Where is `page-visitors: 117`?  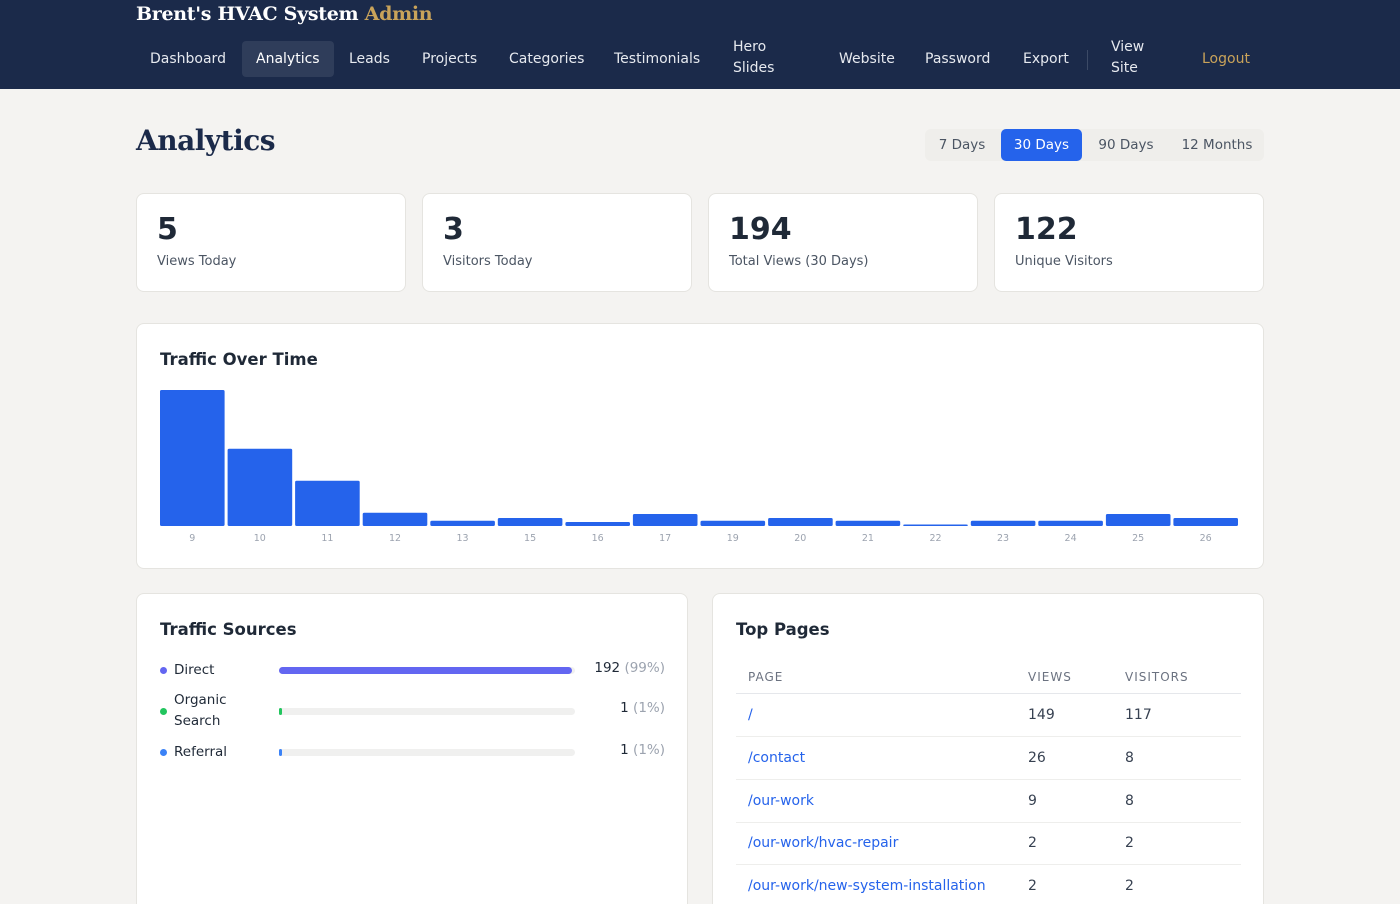
page-visitors: 117 is located at coordinates (1138, 715).